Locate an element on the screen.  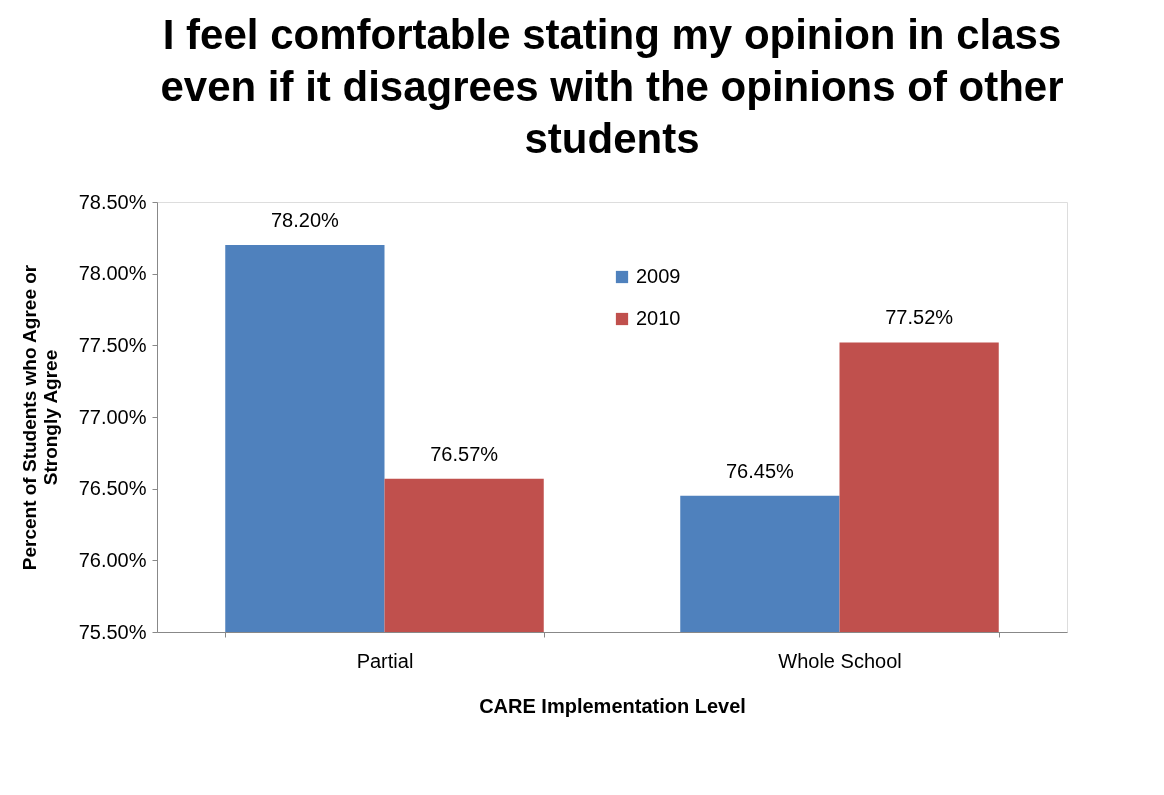
y-tick-label: 78.00% is located at coordinates (112, 273).